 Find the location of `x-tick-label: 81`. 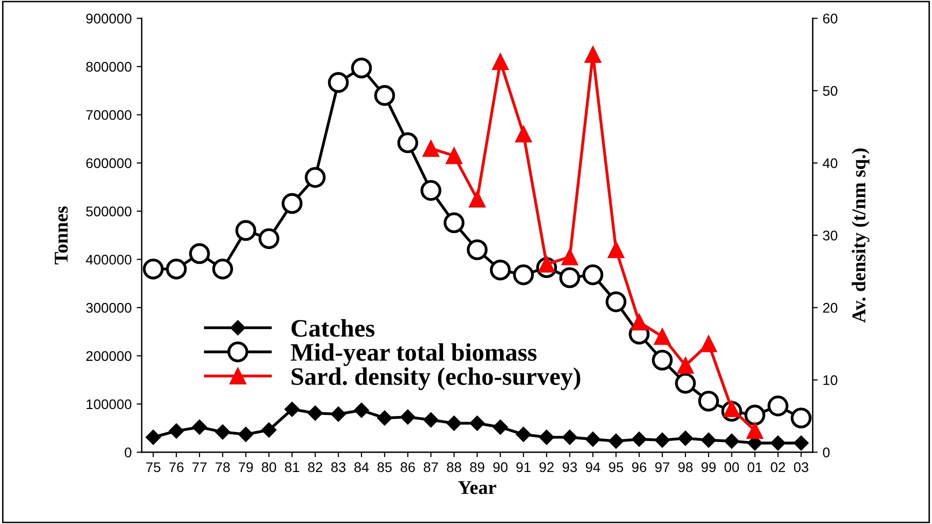

x-tick-label: 81 is located at coordinates (292, 467).